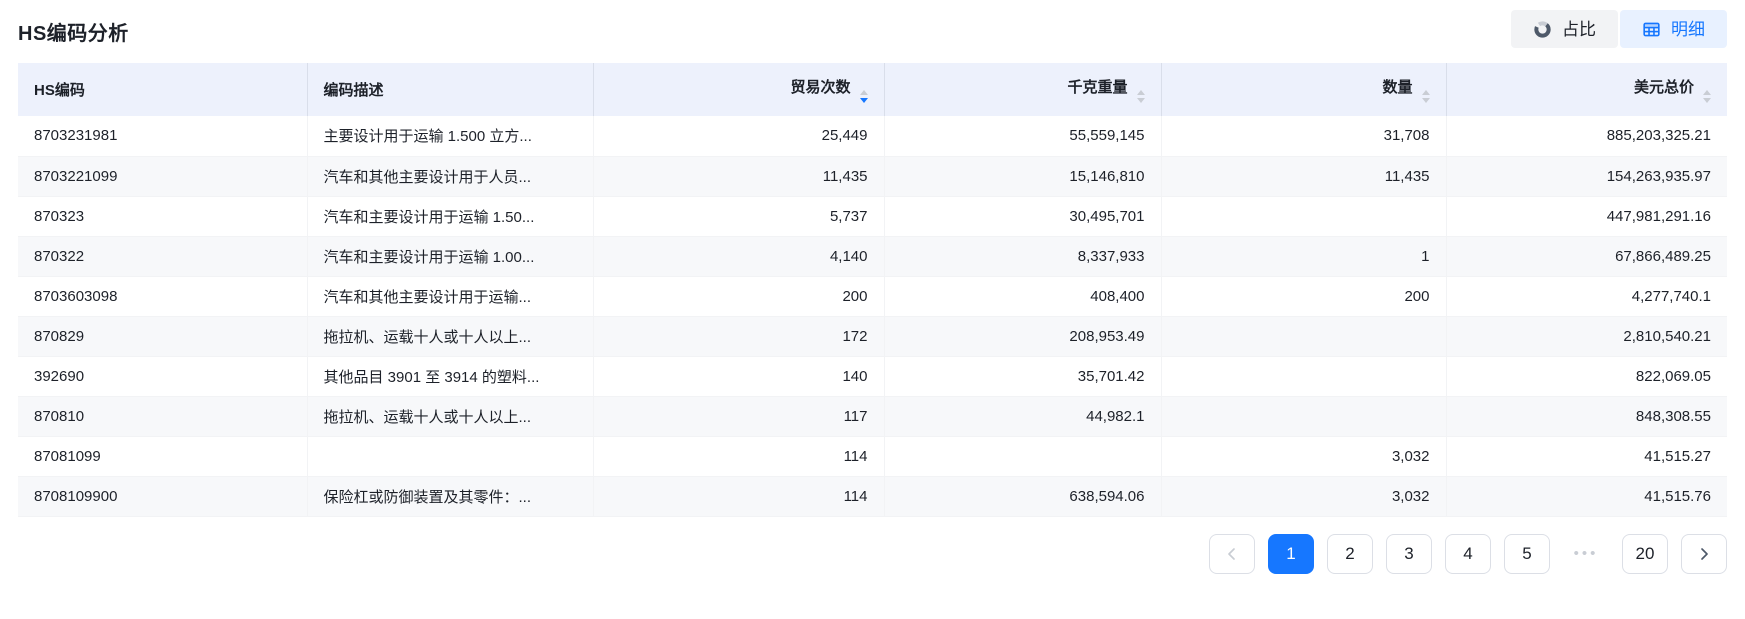 The height and width of the screenshot is (619, 1745). Describe the element at coordinates (163, 336) in the screenshot. I see `table-cell: 870829` at that location.